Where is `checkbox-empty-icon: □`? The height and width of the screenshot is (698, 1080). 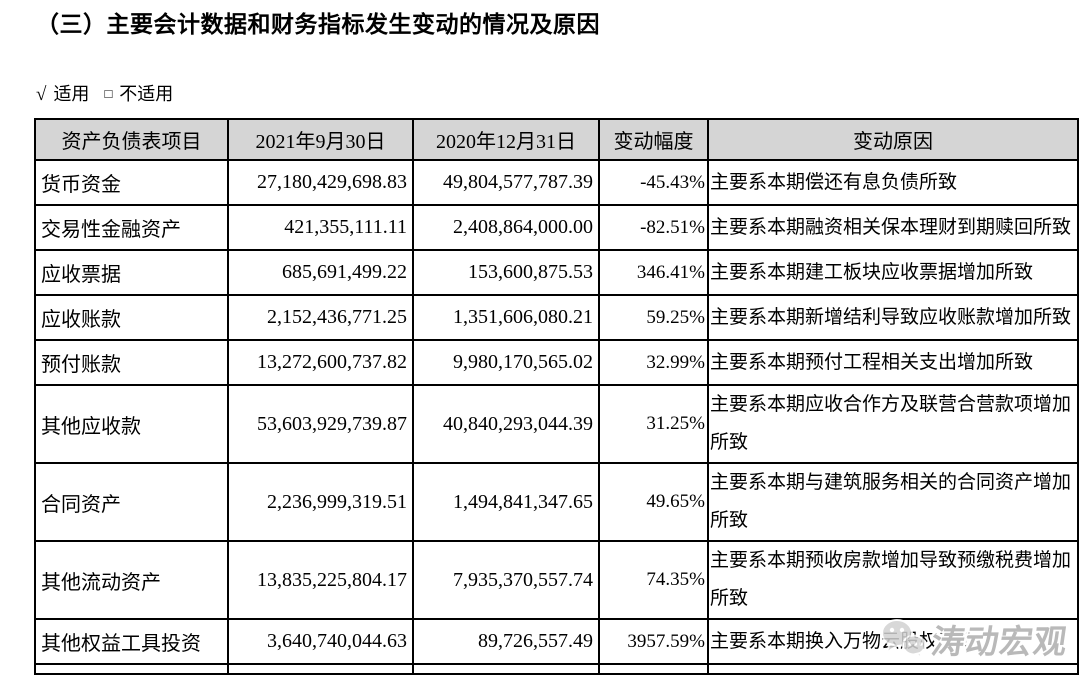 checkbox-empty-icon: □ is located at coordinates (108, 93).